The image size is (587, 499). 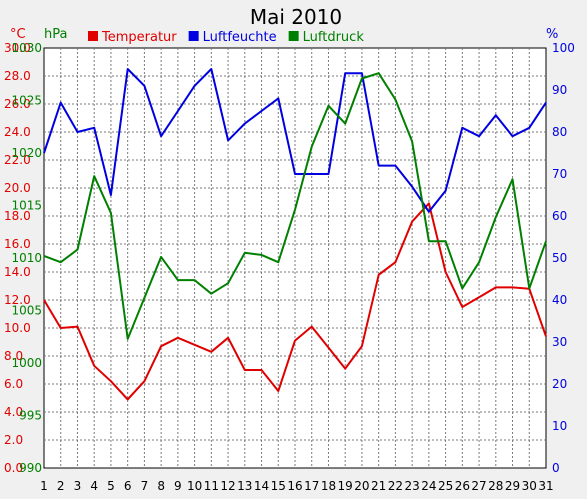 What do you see at coordinates (559, 90) in the screenshot?
I see `humidity-tick-label: 90` at bounding box center [559, 90].